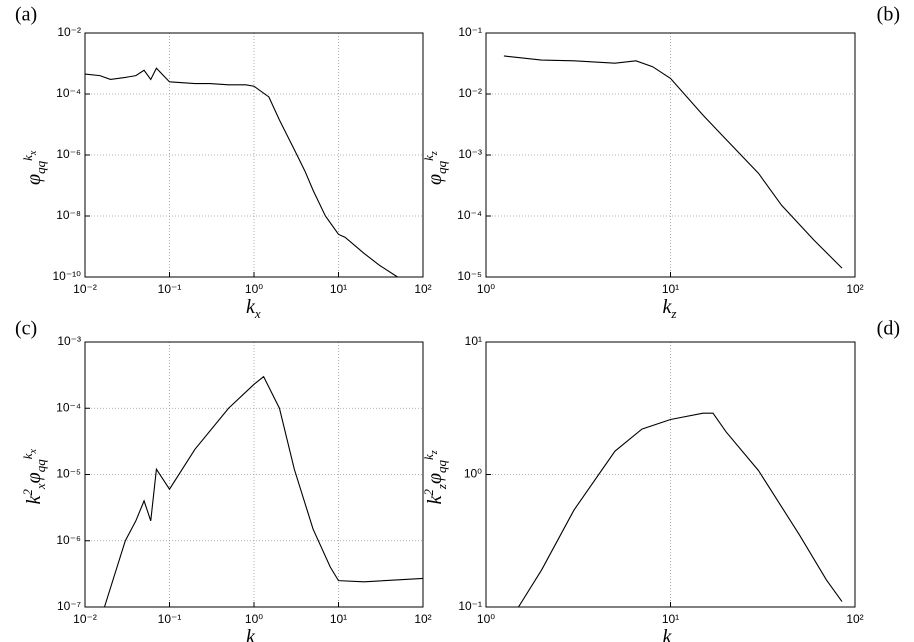  I want to click on y-axis-label: k2xφqqkx, so click(34, 476).